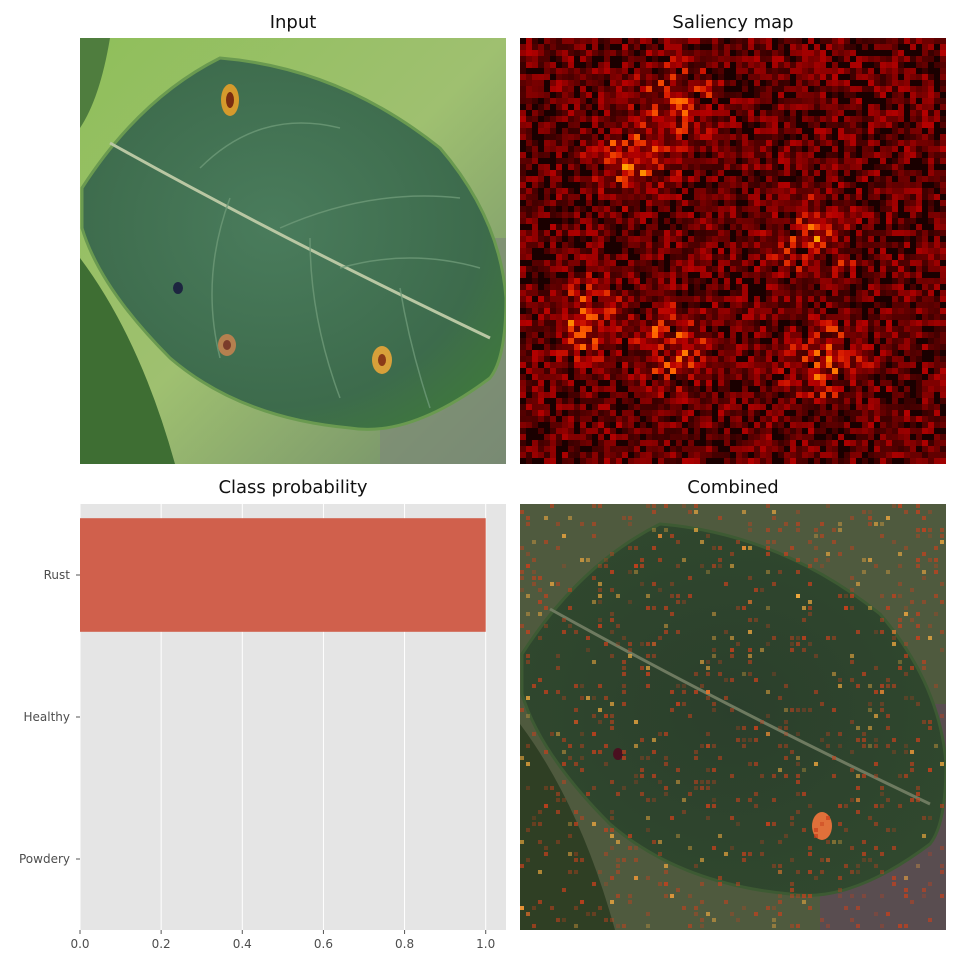  I want to click on saliency-panel-title: Saliency map, so click(733, 22).